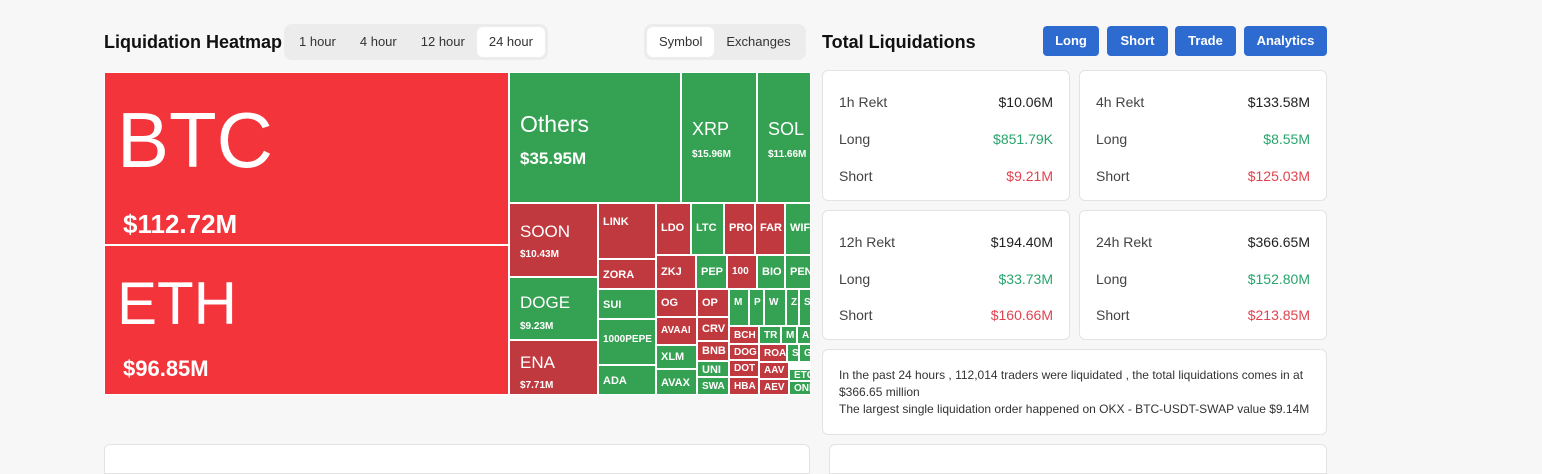  Describe the element at coordinates (771, 272) in the screenshot. I see `heatmap-tile-bio: BIO` at that location.